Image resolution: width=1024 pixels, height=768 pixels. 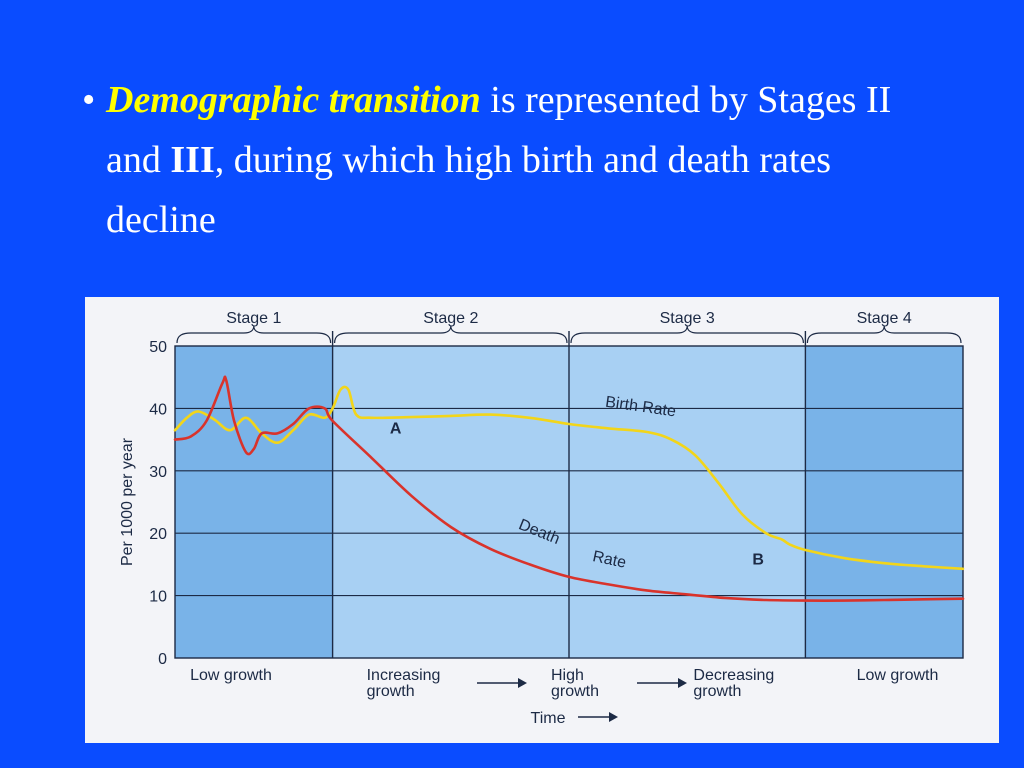 I want to click on x-axis-label: Time, so click(x=548, y=718).